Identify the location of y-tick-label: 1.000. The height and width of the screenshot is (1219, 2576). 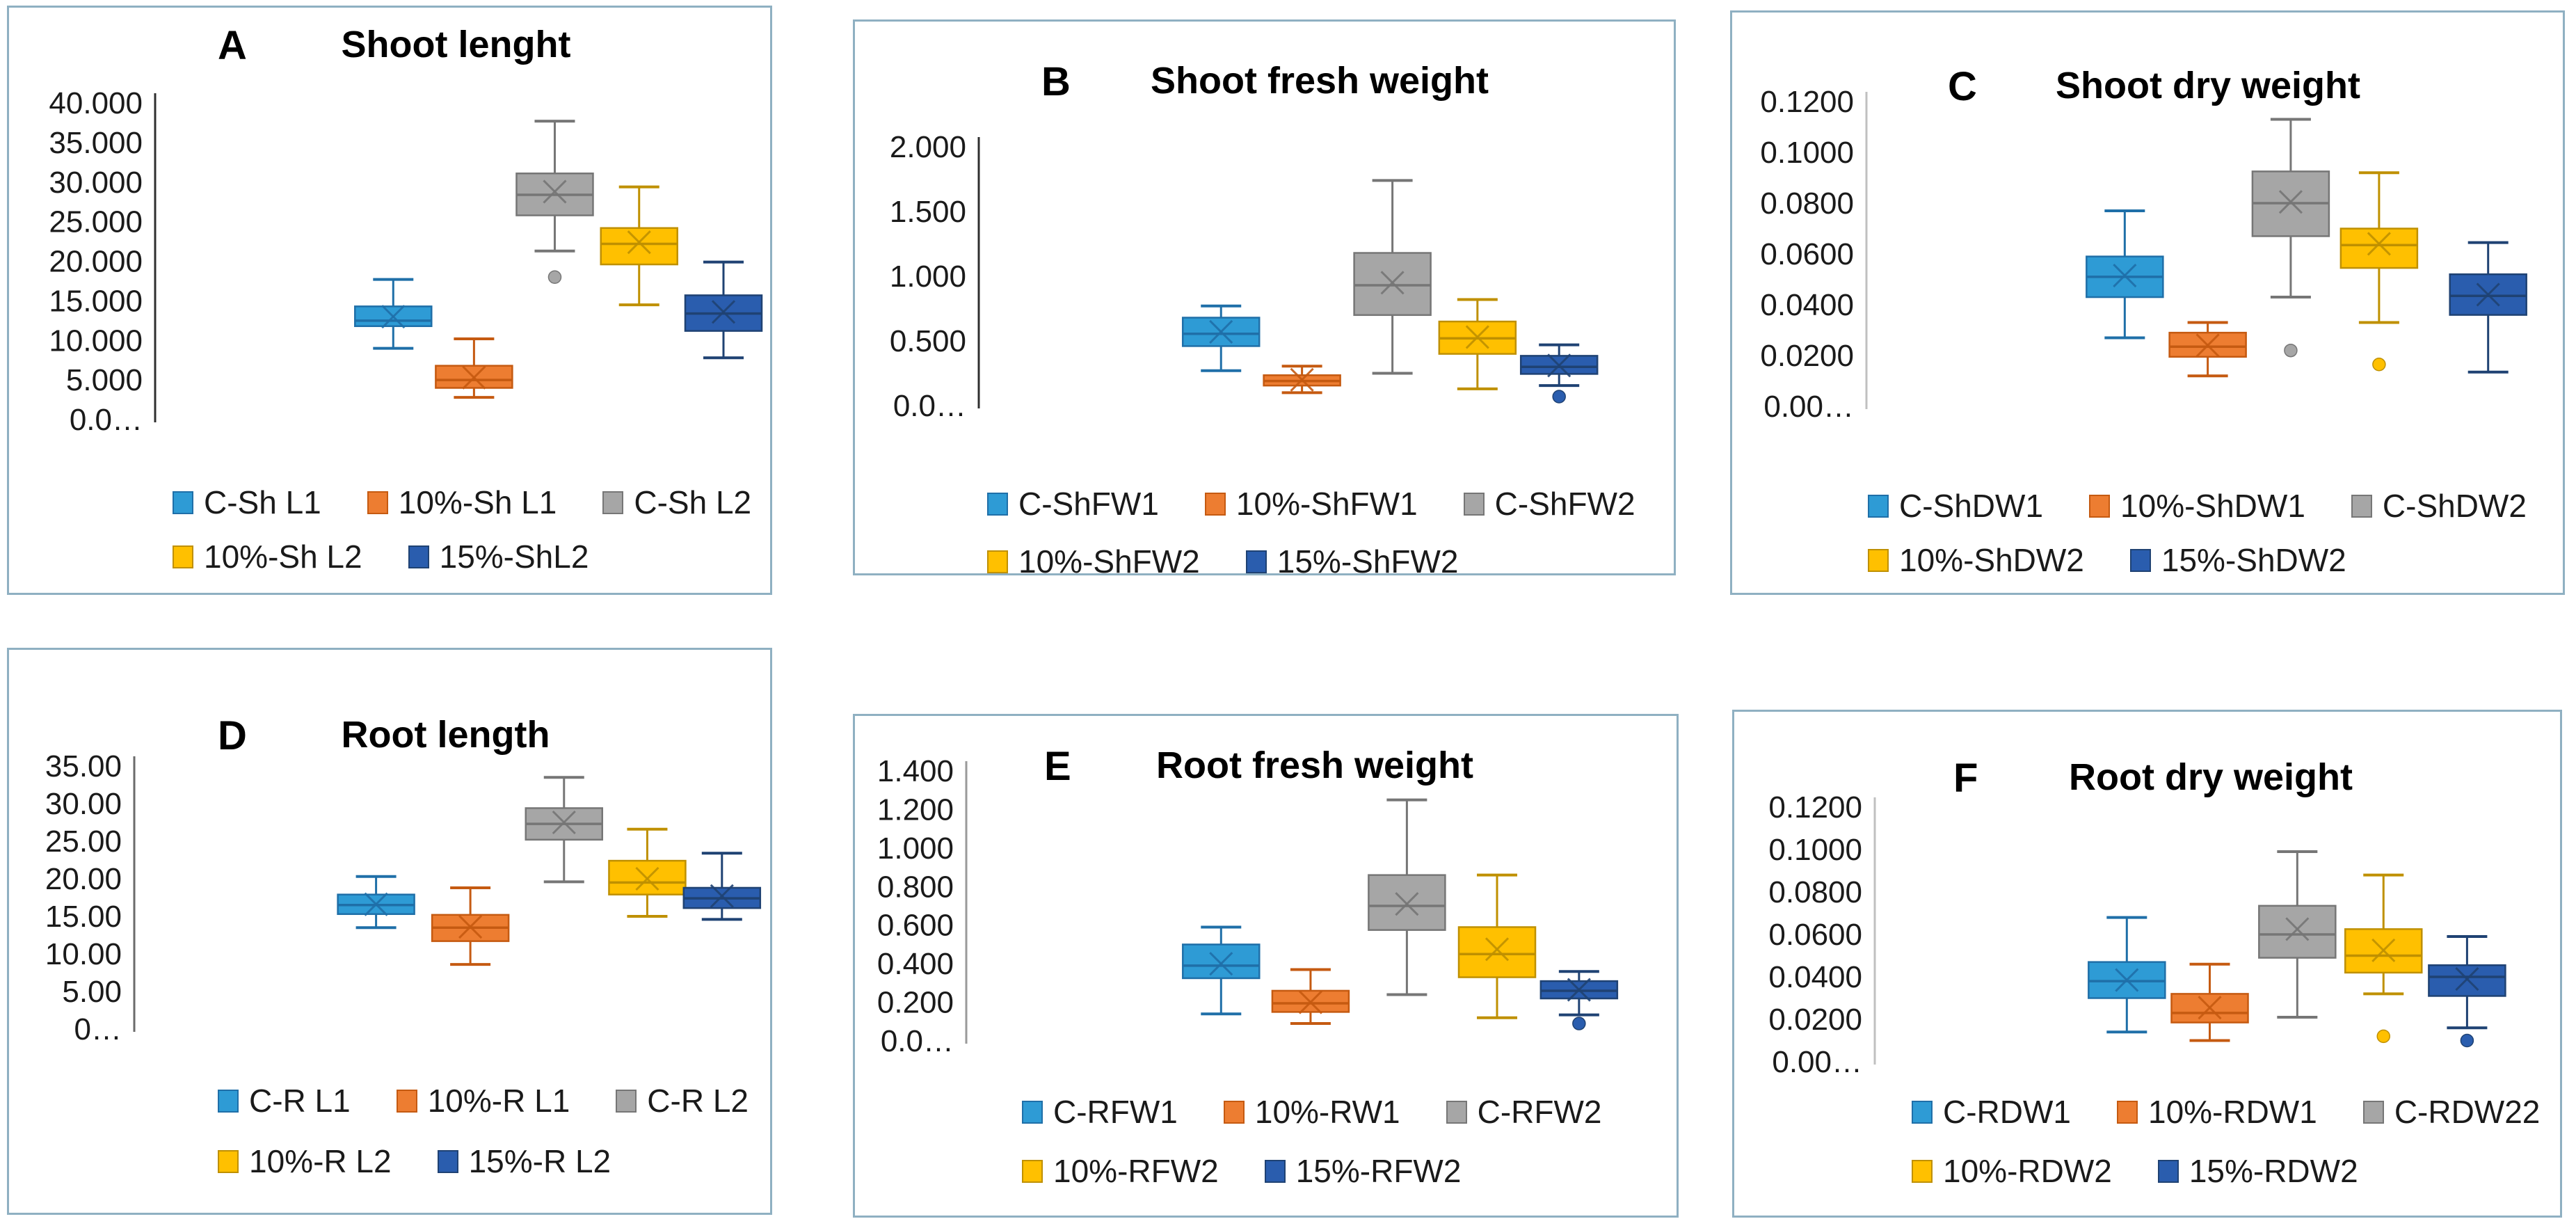
(915, 848).